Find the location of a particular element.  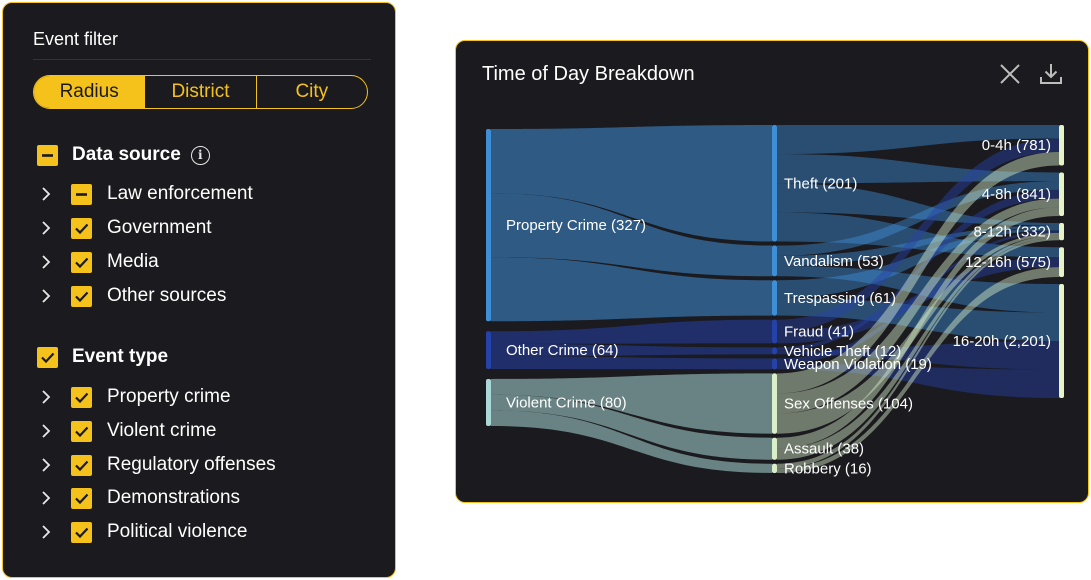

property-crime-checkbox is located at coordinates (81, 397).